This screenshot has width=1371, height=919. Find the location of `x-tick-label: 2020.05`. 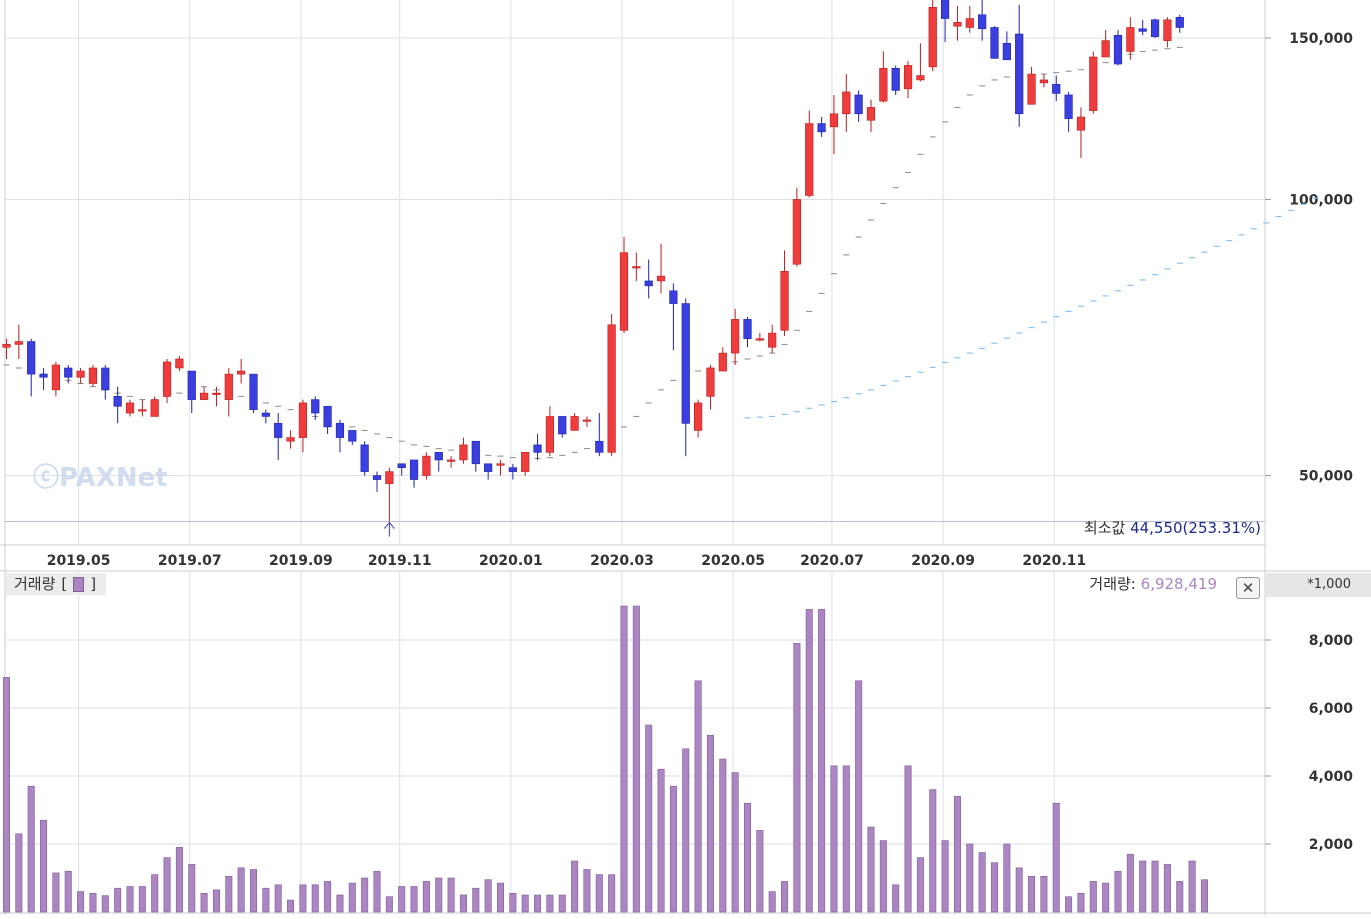

x-tick-label: 2020.05 is located at coordinates (733, 561).